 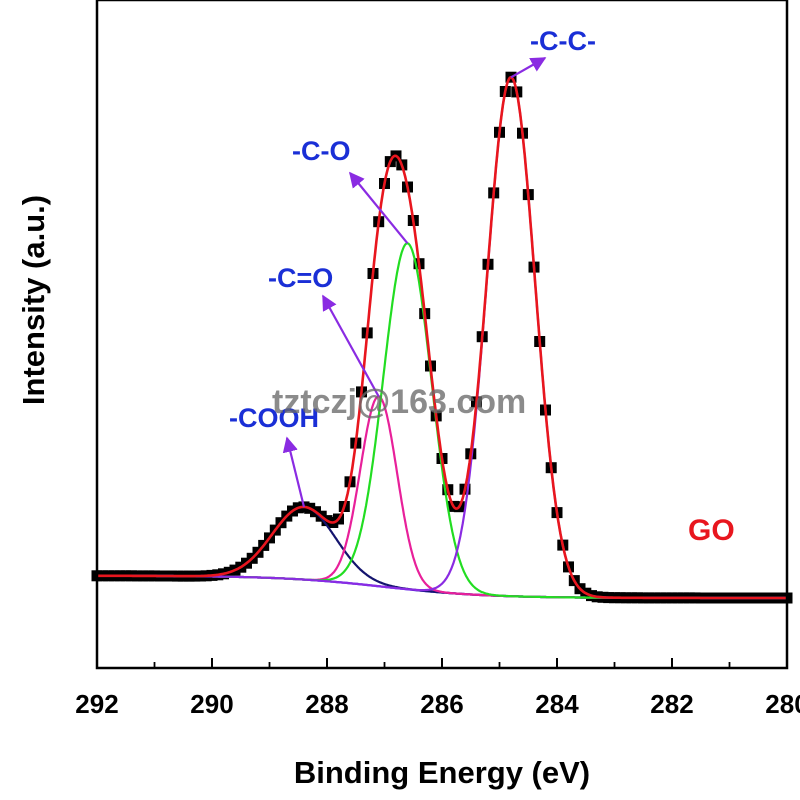 I want to click on cooh-arrow, so click(x=294, y=472).